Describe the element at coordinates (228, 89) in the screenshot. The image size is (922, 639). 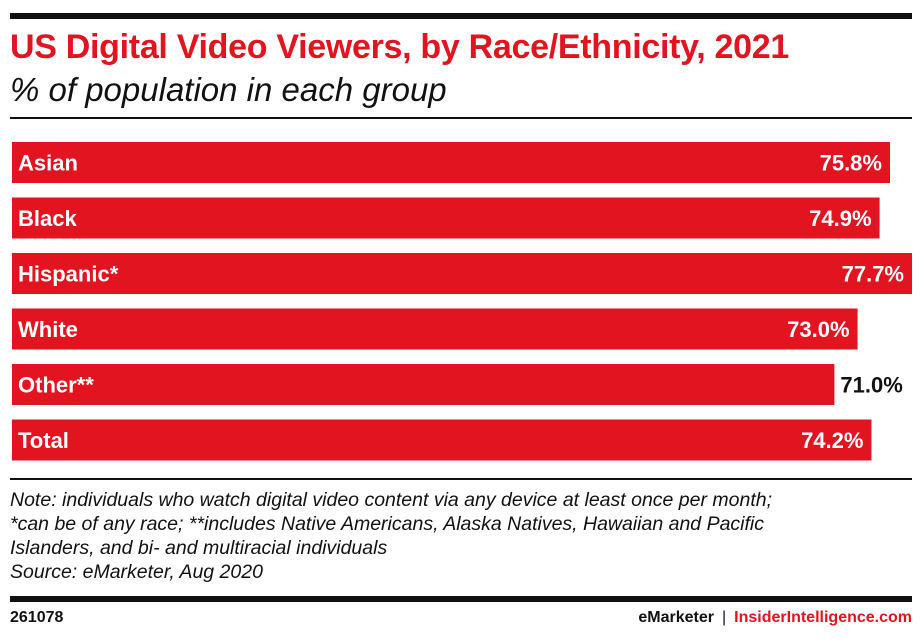
I see `chart-subtitle: % of population in each group` at that location.